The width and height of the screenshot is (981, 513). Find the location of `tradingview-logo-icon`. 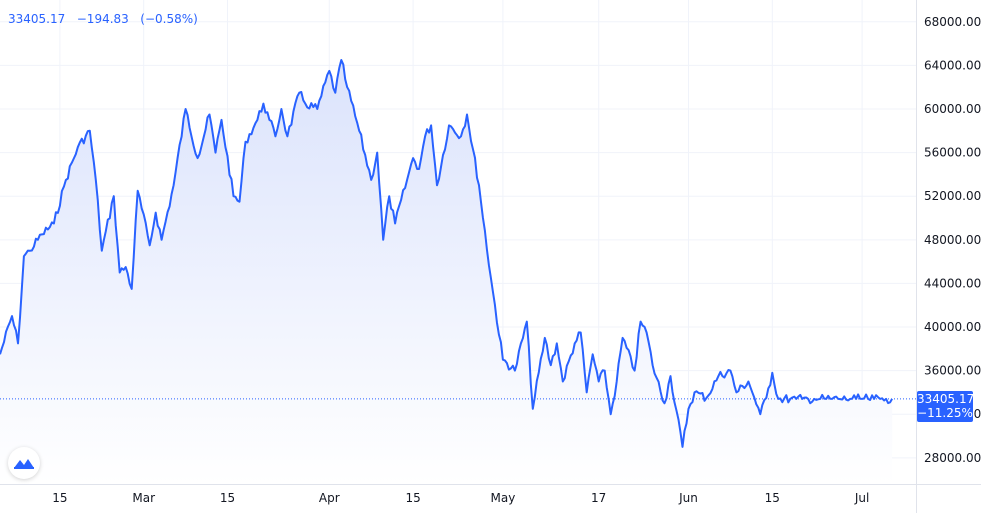

tradingview-logo-icon is located at coordinates (24, 463).